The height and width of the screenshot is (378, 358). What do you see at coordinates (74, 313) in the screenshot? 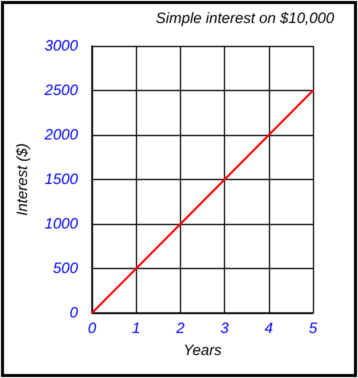
I see `y-tick-label: 0` at bounding box center [74, 313].